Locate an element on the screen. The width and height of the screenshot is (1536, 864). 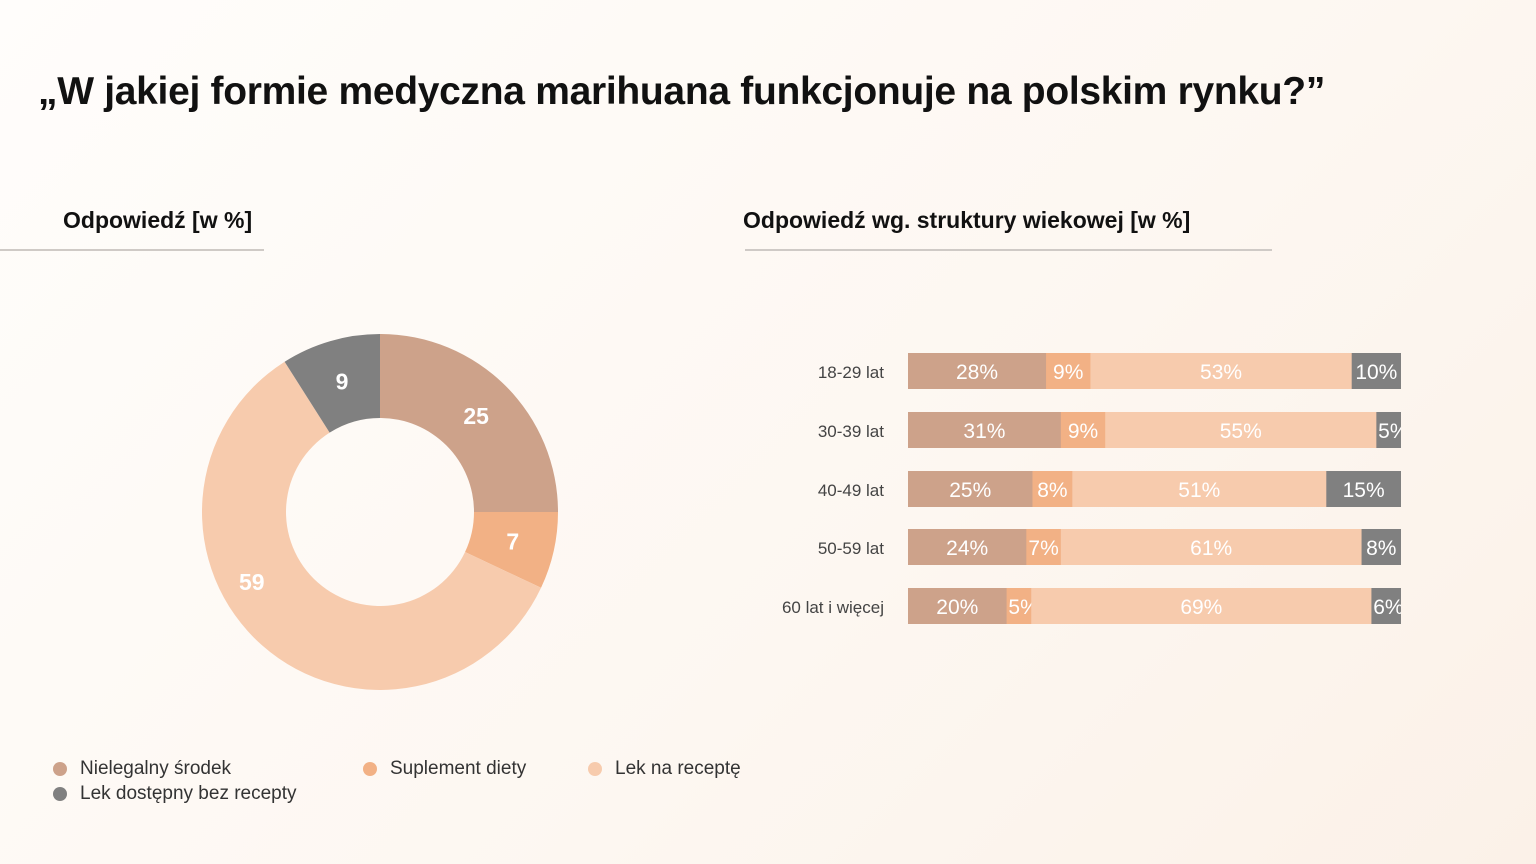
legend-label: Lek na receptę is located at coordinates (678, 768).